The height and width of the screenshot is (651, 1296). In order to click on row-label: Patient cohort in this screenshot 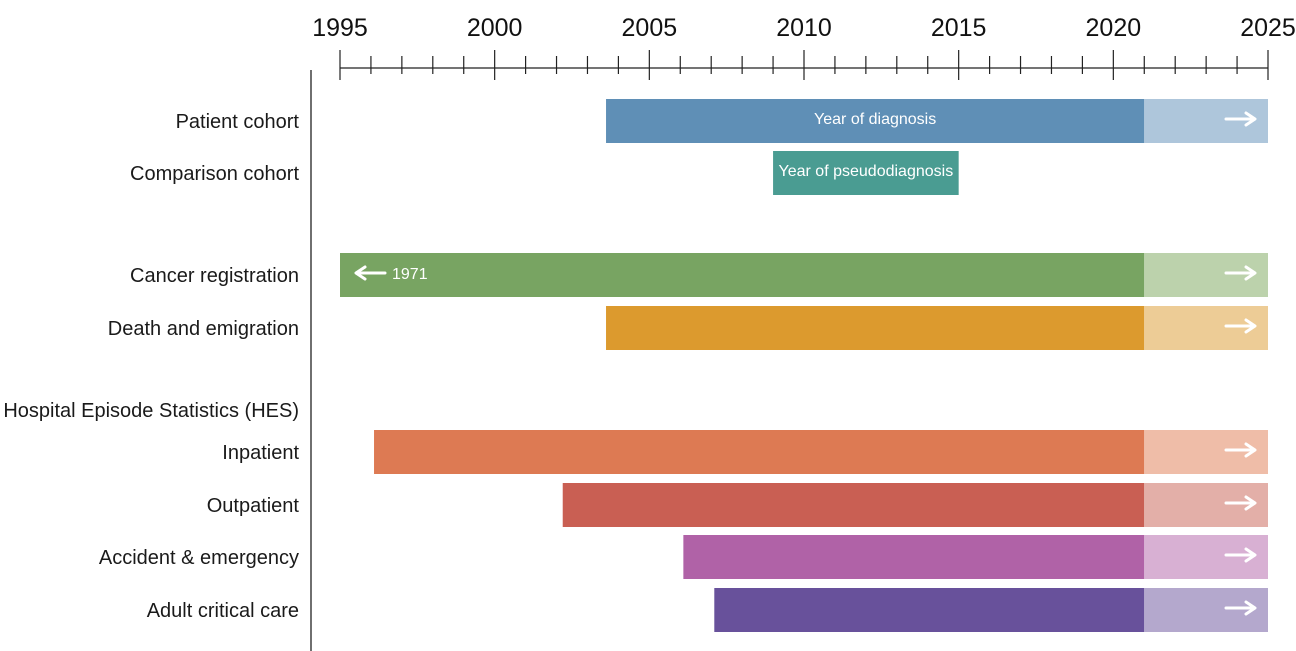, I will do `click(238, 122)`.